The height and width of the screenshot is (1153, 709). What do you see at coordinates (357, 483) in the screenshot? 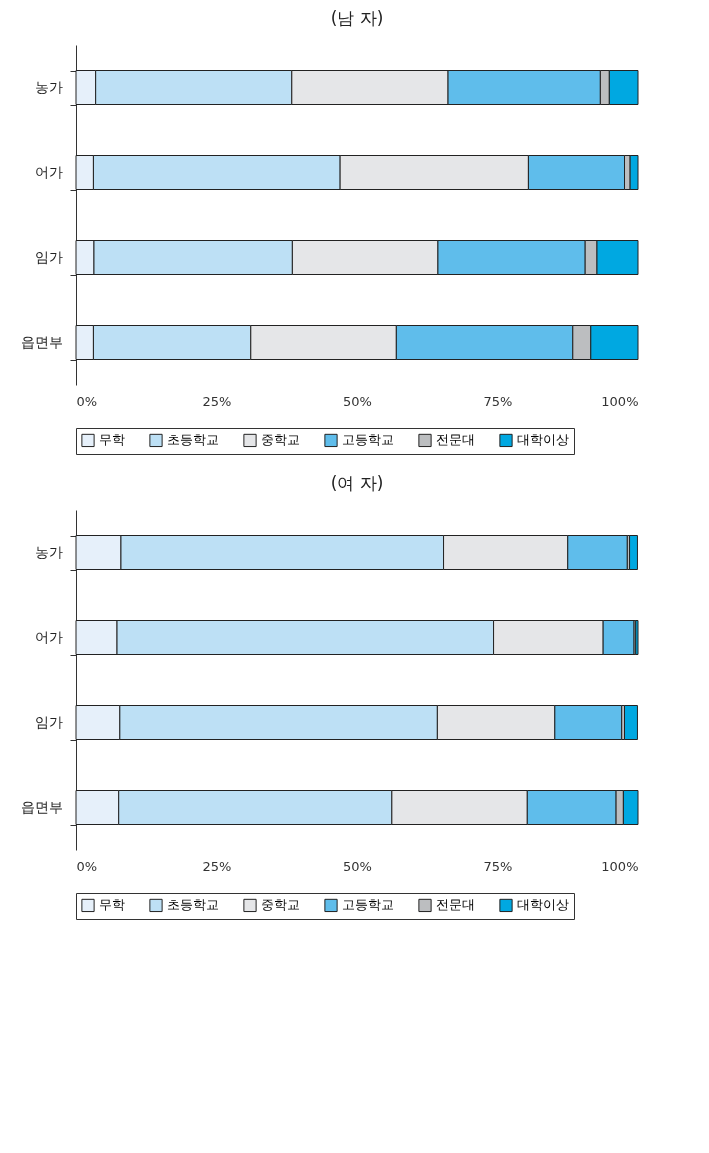
I see `chart-title: (여 자)` at bounding box center [357, 483].